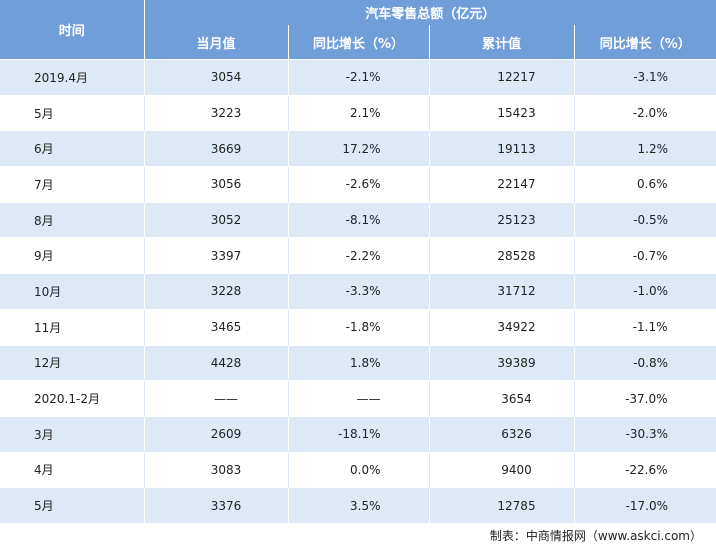  What do you see at coordinates (502, 326) in the screenshot?
I see `cell-cumulative: 34922` at bounding box center [502, 326].